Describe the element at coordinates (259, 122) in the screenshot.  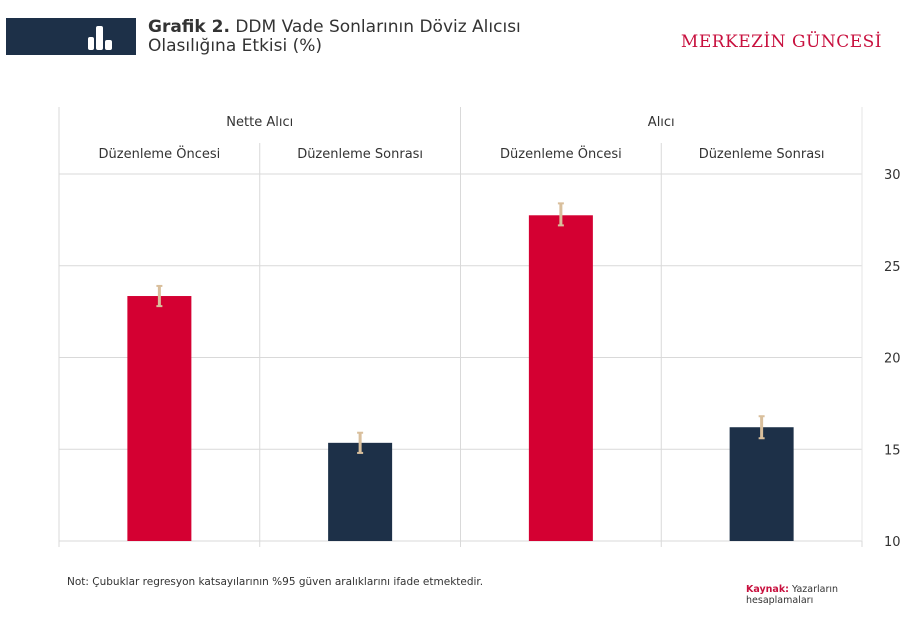
I see `group-label: Nette Alıcı` at that location.